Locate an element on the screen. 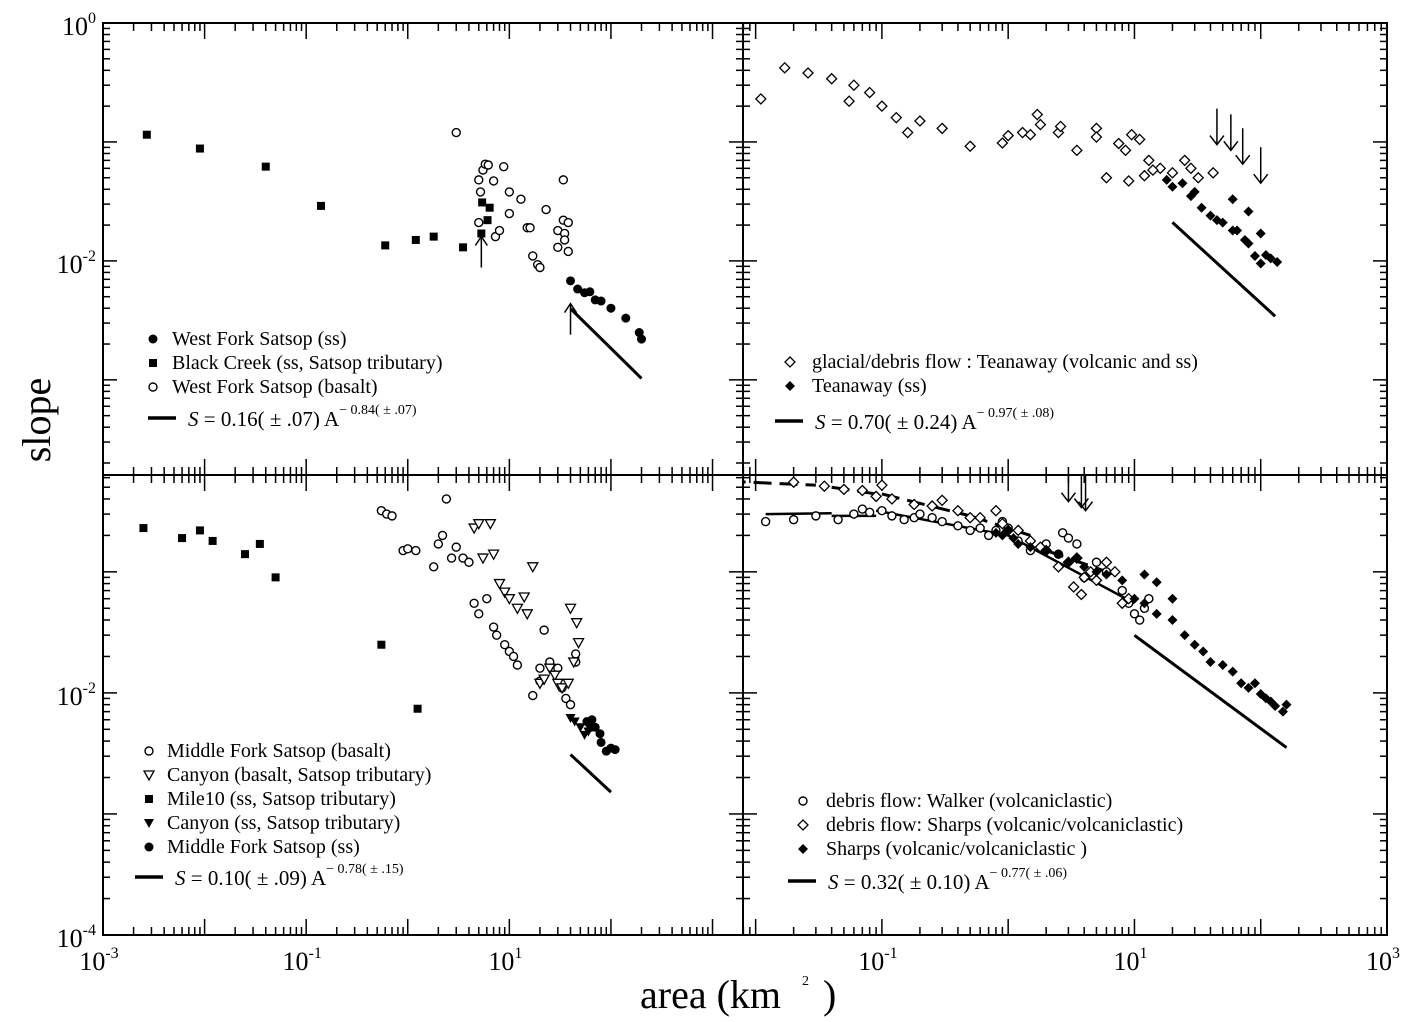  legend-entry: Sharps (volcanic/volcaniclastic ) is located at coordinates (956, 849).